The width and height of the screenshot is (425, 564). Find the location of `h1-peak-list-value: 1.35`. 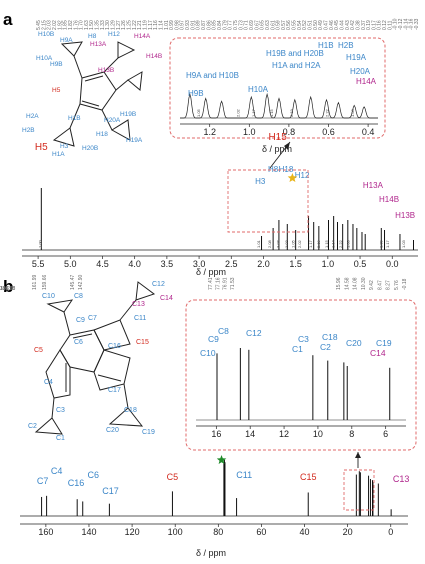

h1-peak-list-value: 1.35 is located at coordinates (98, 25).